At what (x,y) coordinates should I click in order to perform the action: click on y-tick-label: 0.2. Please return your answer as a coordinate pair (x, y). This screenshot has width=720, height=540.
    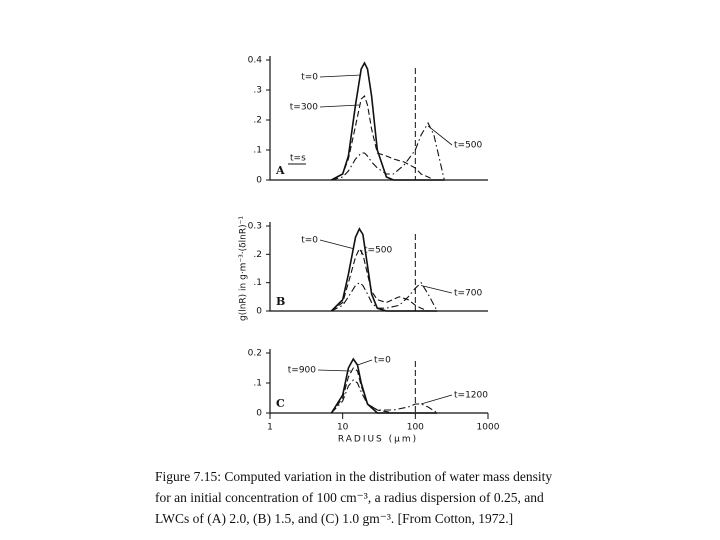
    Looking at the image, I should click on (255, 354).